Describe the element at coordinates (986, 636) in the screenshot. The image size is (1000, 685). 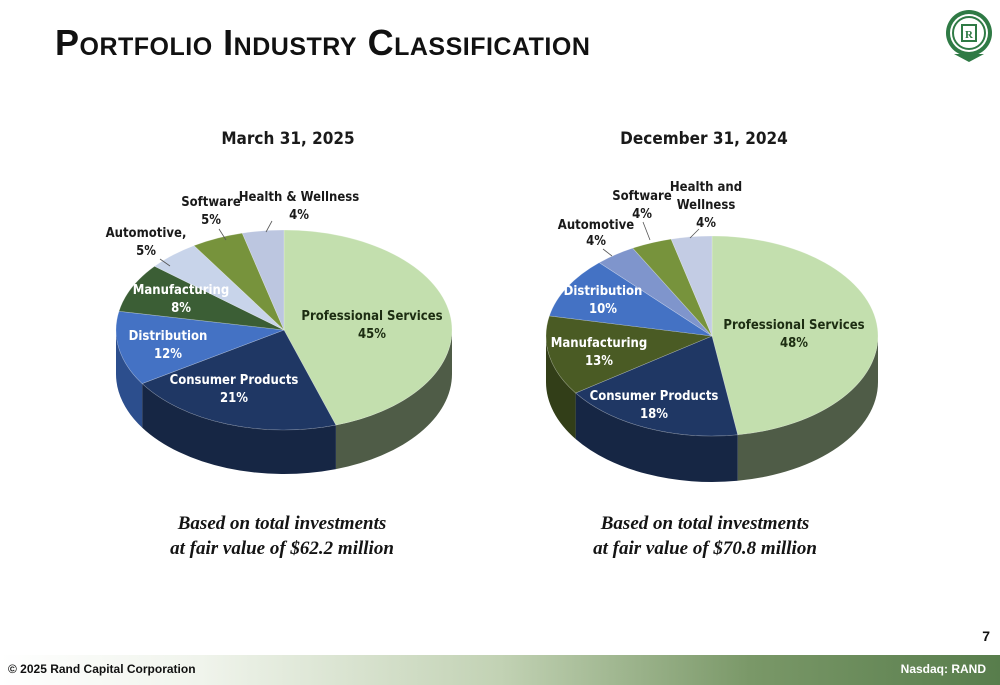
I see `page-number: 7` at that location.